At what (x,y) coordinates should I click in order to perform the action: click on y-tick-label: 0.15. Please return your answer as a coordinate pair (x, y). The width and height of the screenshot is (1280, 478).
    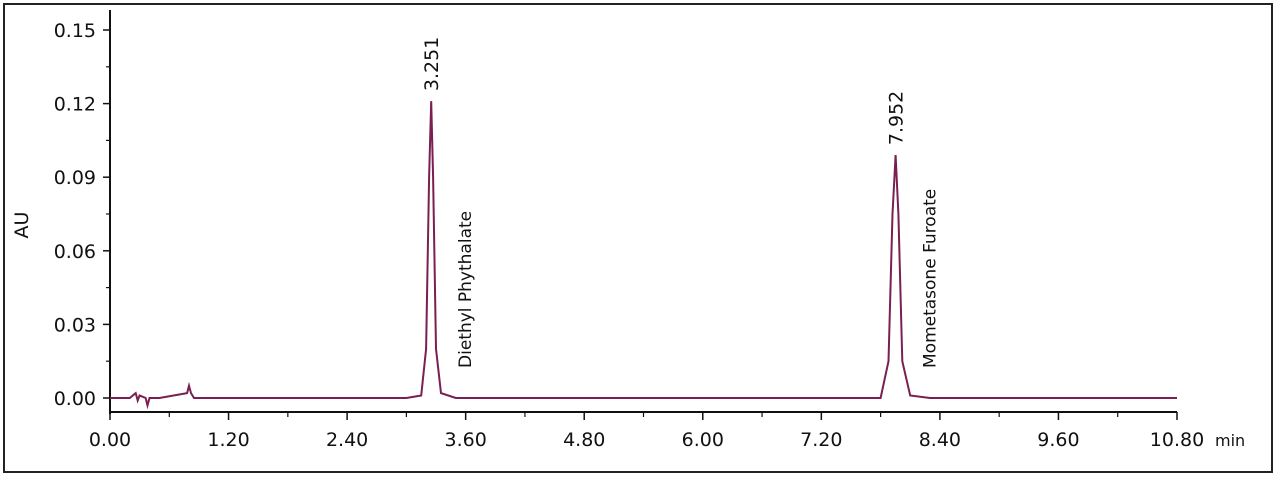
    Looking at the image, I should click on (75, 31).